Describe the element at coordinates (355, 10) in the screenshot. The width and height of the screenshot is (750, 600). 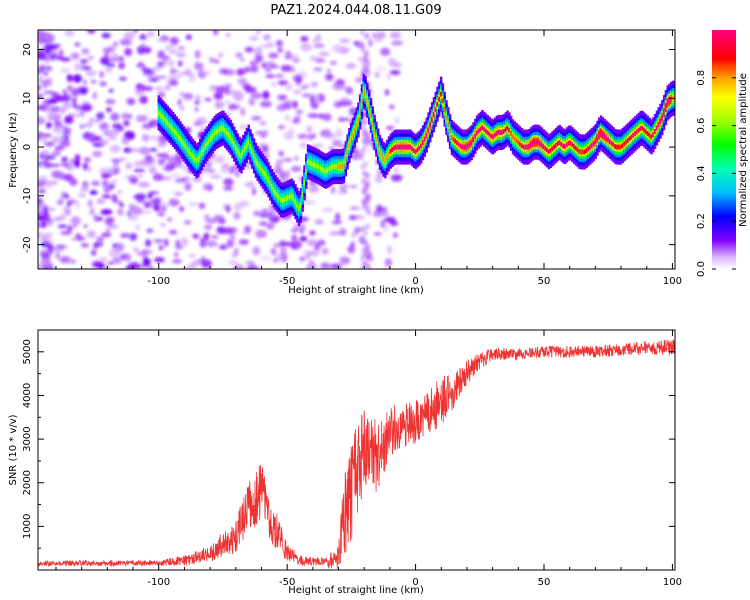
I see `figure-title: PAZ1.2024.044.08.11.G09` at that location.